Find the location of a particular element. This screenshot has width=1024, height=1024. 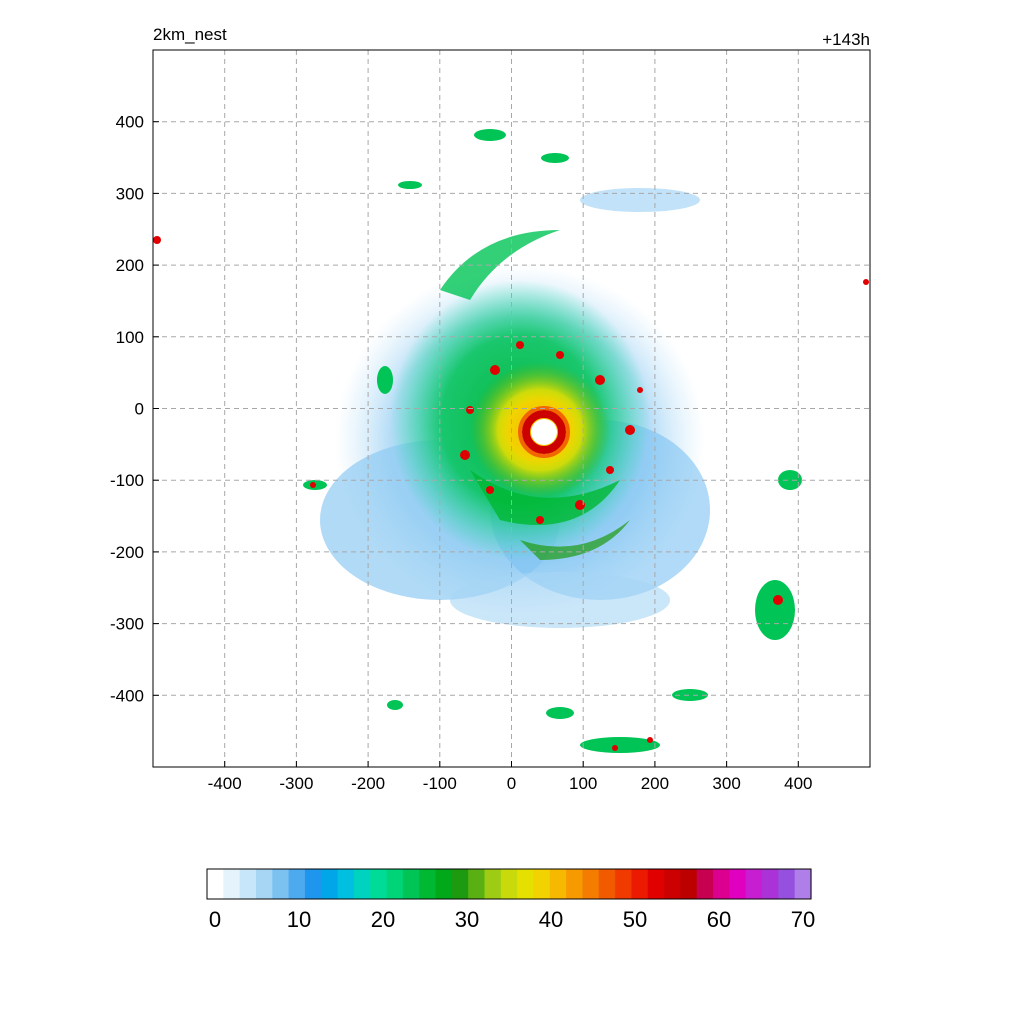

x-tick-label: 100 is located at coordinates (583, 783).